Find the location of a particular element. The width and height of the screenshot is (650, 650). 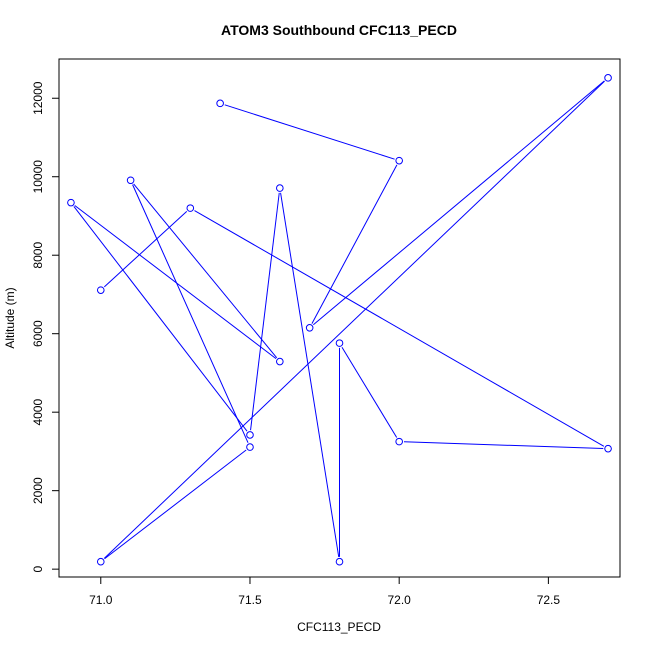

chart-title: ATOM3 Southbound CFC113_PECD is located at coordinates (339, 30).